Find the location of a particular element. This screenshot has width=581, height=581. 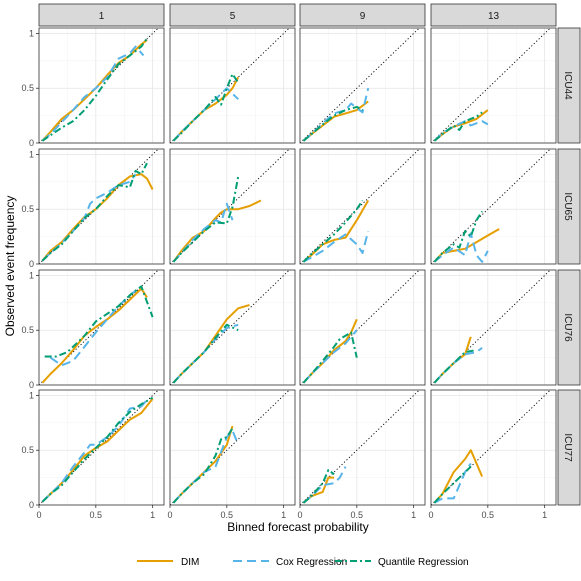

row-strip-label: ICU77 is located at coordinates (567, 447).